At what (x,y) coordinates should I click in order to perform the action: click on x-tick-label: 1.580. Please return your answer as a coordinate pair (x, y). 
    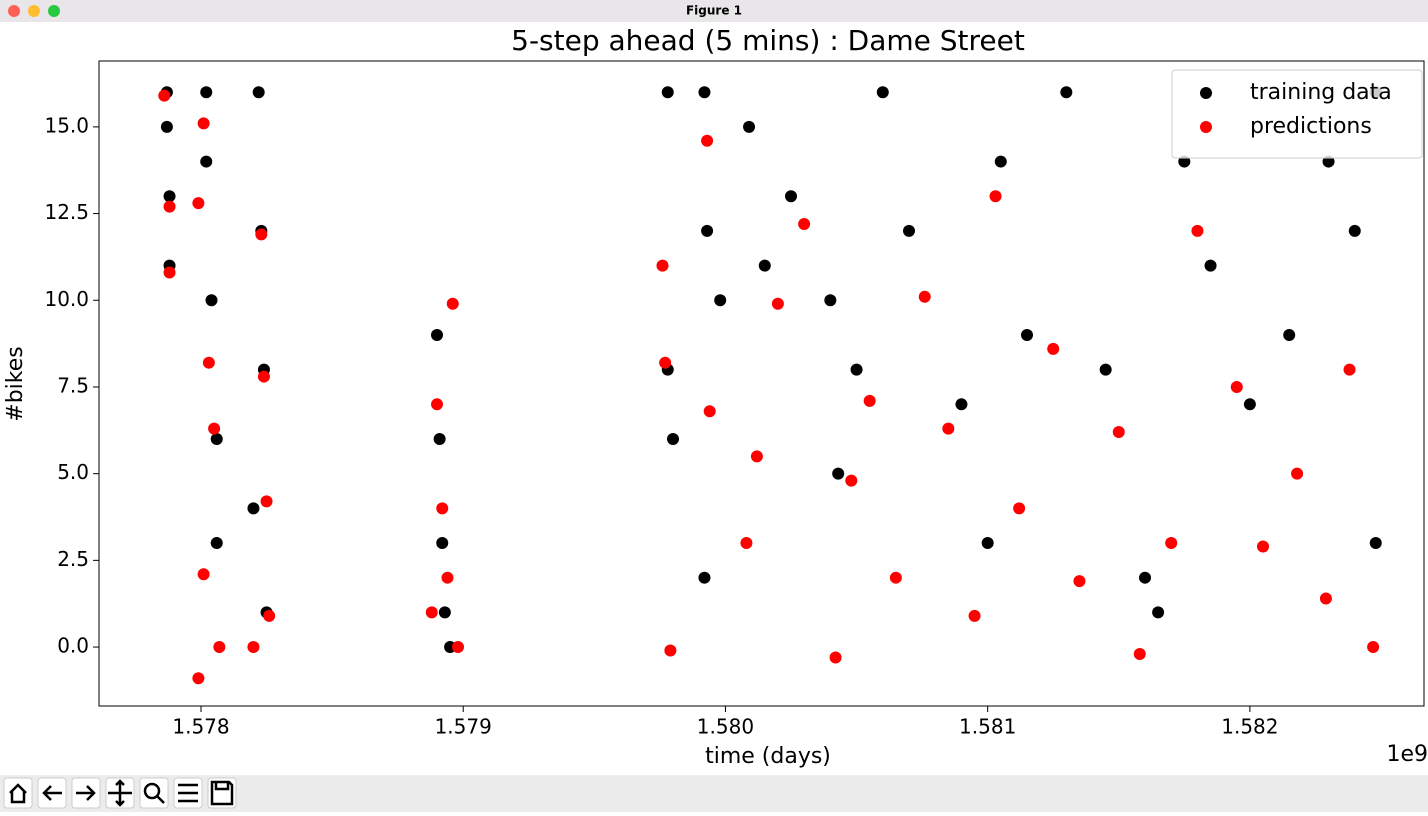
    Looking at the image, I should click on (725, 727).